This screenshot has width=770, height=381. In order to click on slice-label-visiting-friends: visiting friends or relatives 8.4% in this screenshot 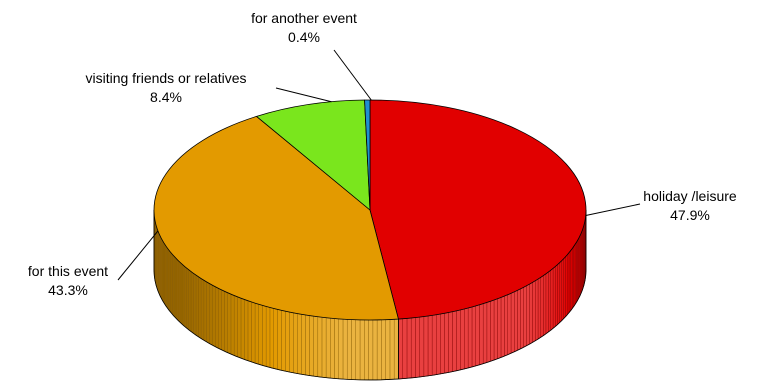, I will do `click(165, 87)`.